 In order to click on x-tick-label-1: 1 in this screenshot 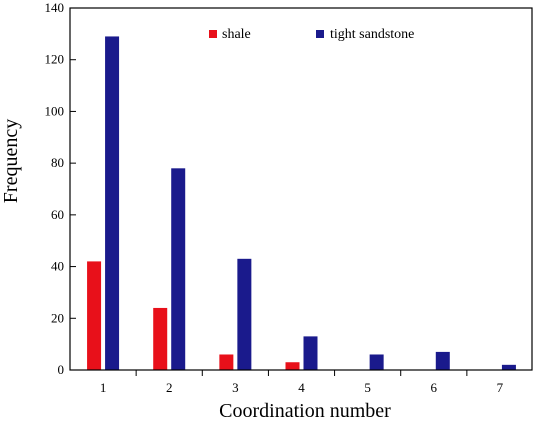, I will do `click(103, 387)`.